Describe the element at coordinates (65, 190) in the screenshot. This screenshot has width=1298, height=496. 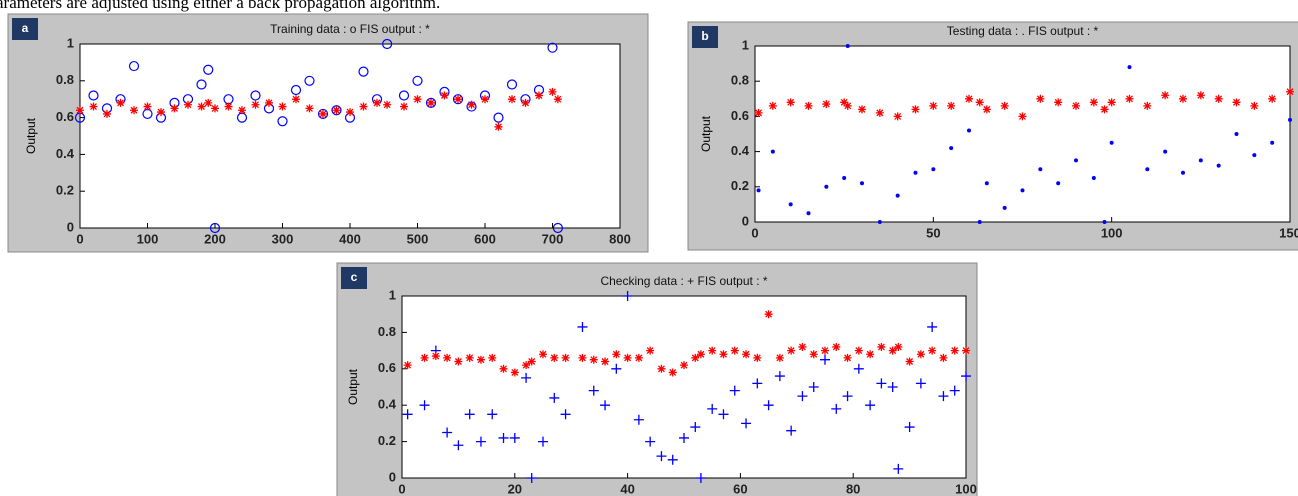
I see `y-tick-label: 0.2` at that location.